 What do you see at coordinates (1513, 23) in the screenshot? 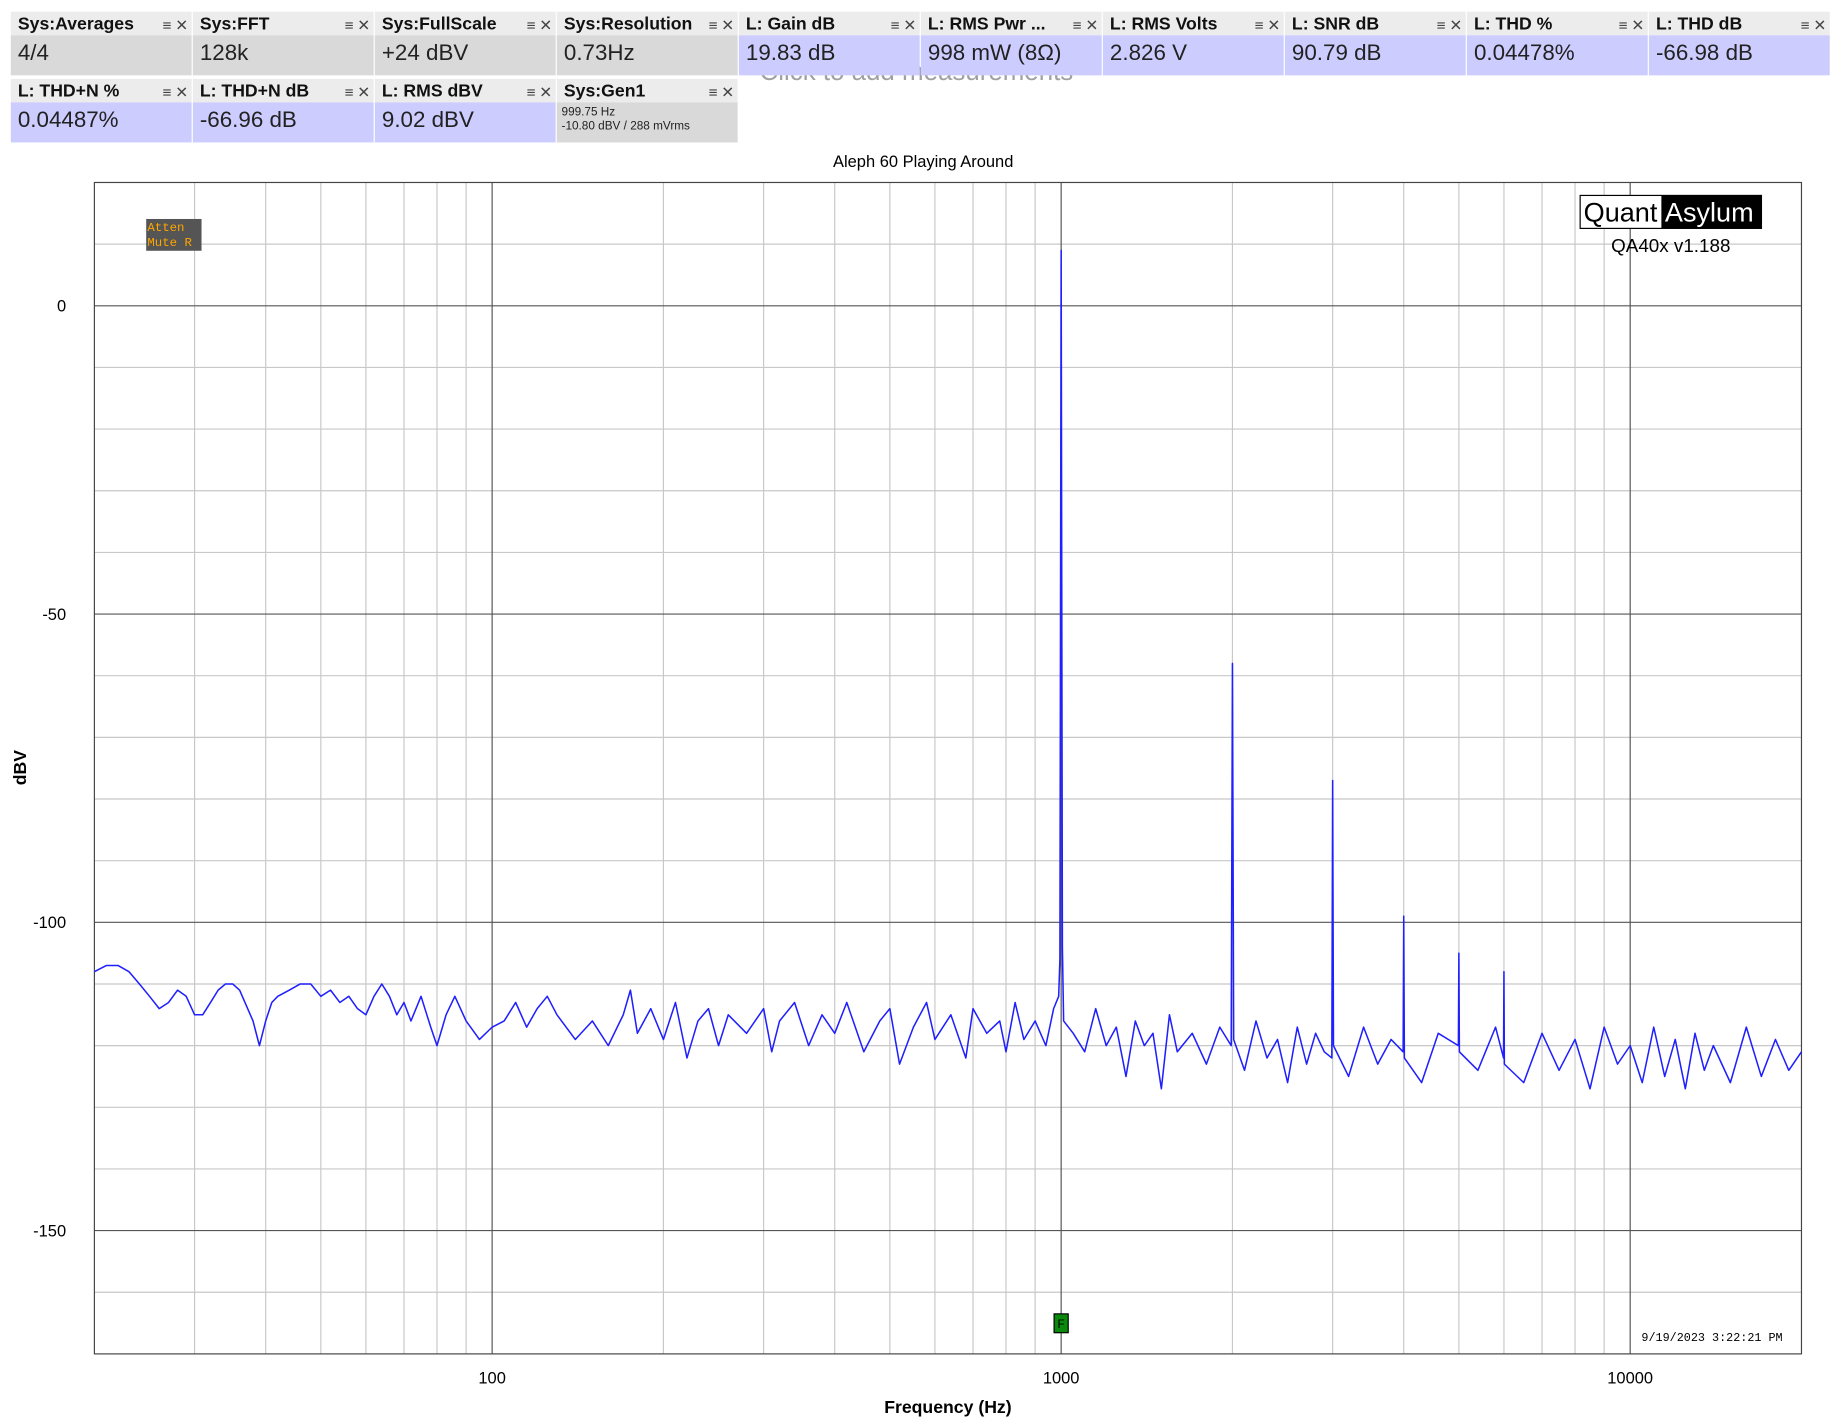
I see `tile-title: L: THD %` at bounding box center [1513, 23].